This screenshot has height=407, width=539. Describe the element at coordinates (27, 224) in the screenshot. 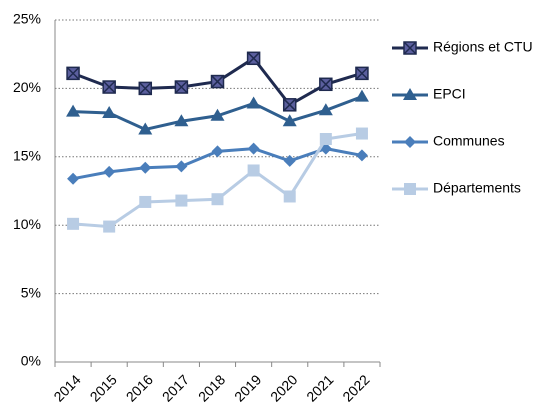

I see `y-tick-label: 10%` at that location.